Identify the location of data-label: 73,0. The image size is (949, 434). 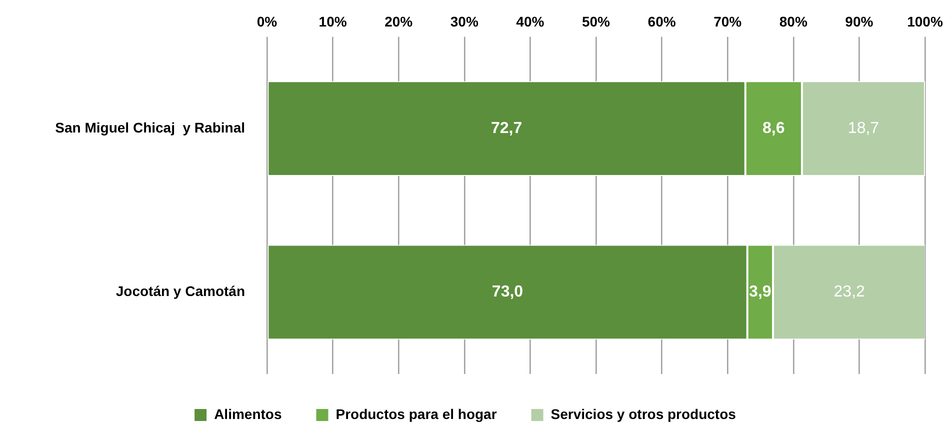
(508, 292).